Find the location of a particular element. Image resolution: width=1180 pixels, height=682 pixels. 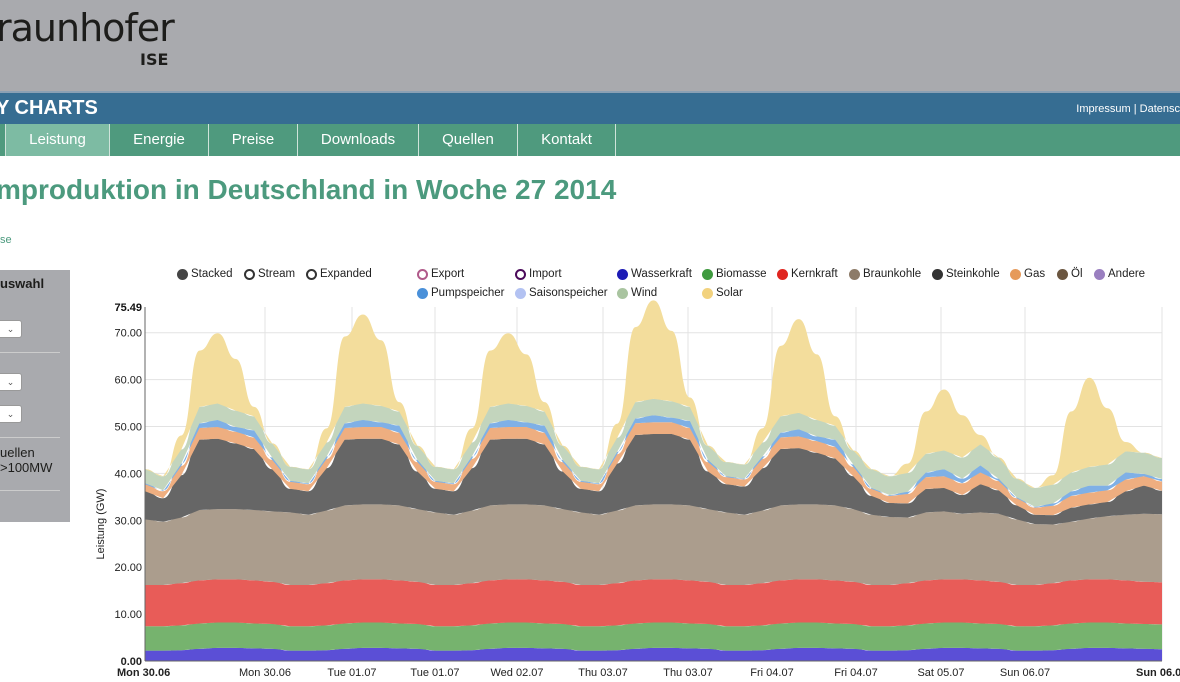

x-tick-label: Sat 05.07 is located at coordinates (940, 673).